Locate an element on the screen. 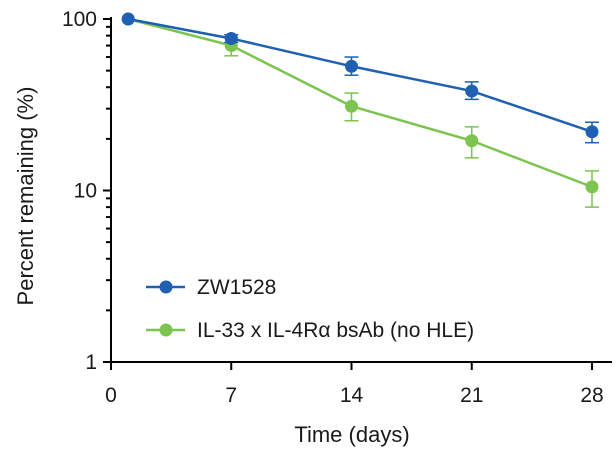 The height and width of the screenshot is (454, 616). legend-item-bsab: IL-33 x IL-4Rα bsAb (no HLE) is located at coordinates (310, 330).